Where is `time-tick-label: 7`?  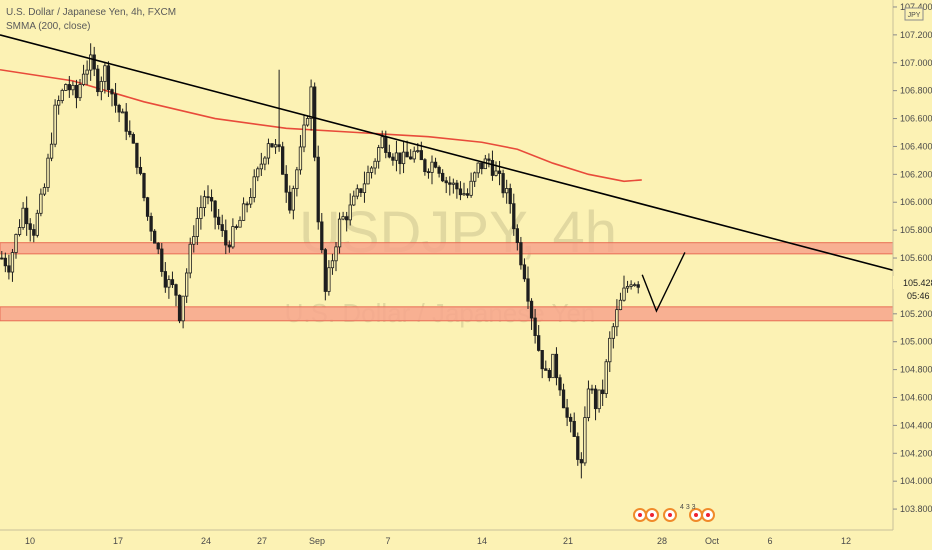
time-tick-label: 7 is located at coordinates (387, 541).